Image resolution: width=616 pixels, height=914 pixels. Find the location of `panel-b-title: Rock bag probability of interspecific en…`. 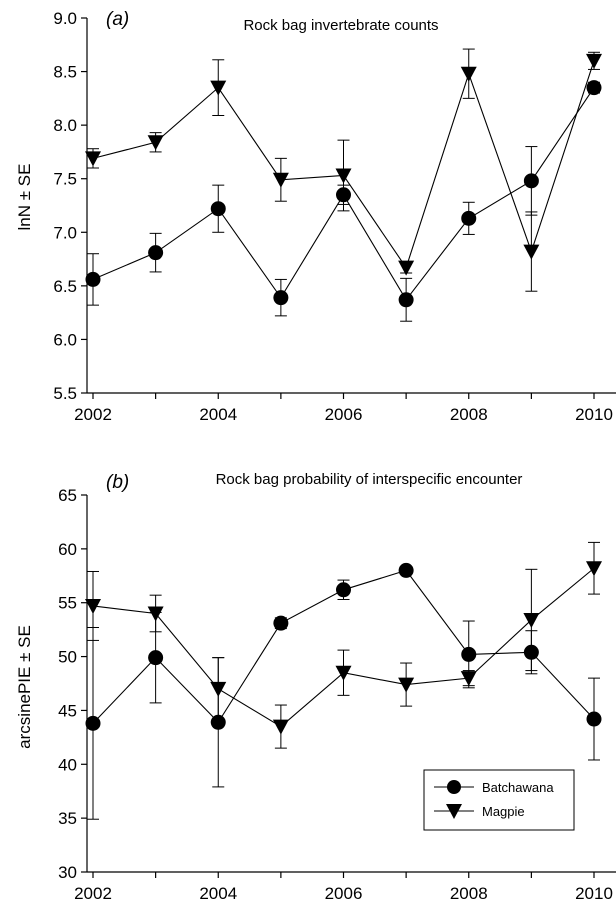

panel-b-title: Rock bag probability of interspecific en… is located at coordinates (369, 479).